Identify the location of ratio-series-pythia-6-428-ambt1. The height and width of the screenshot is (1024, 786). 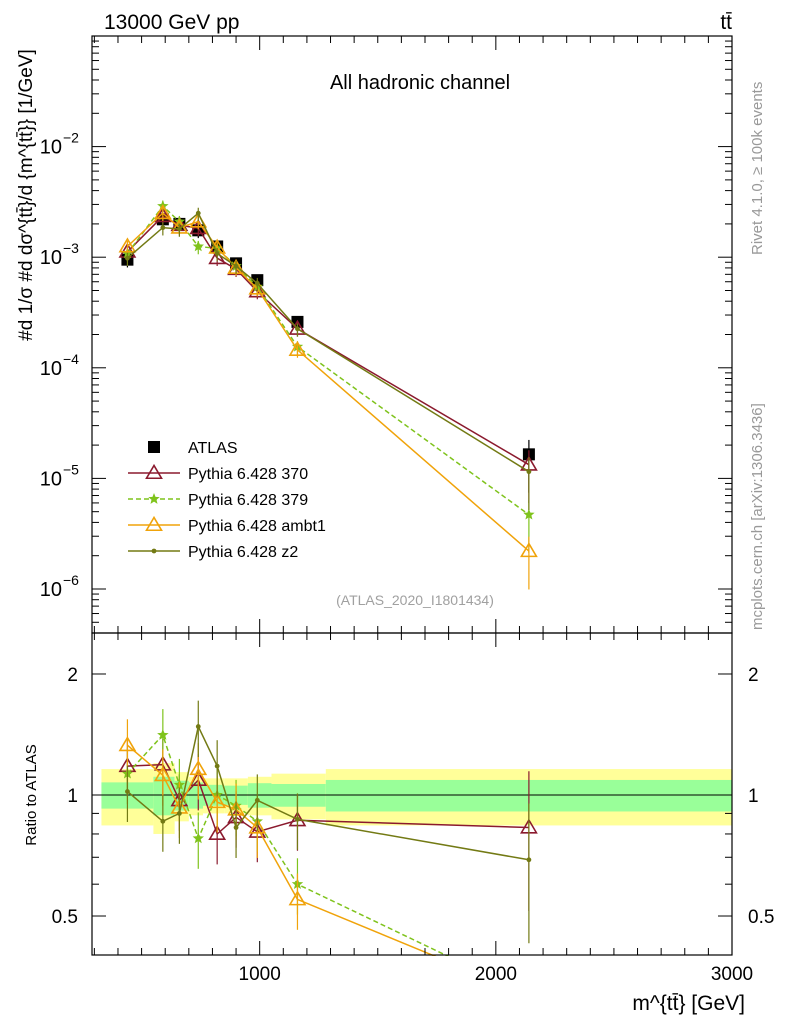
(324, 857).